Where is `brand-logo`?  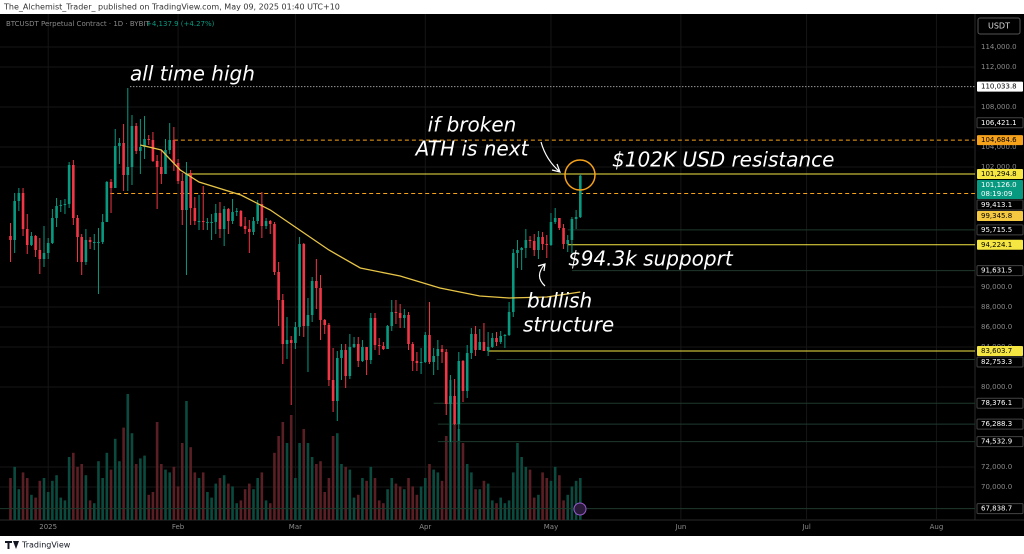
brand-logo is located at coordinates (12, 545).